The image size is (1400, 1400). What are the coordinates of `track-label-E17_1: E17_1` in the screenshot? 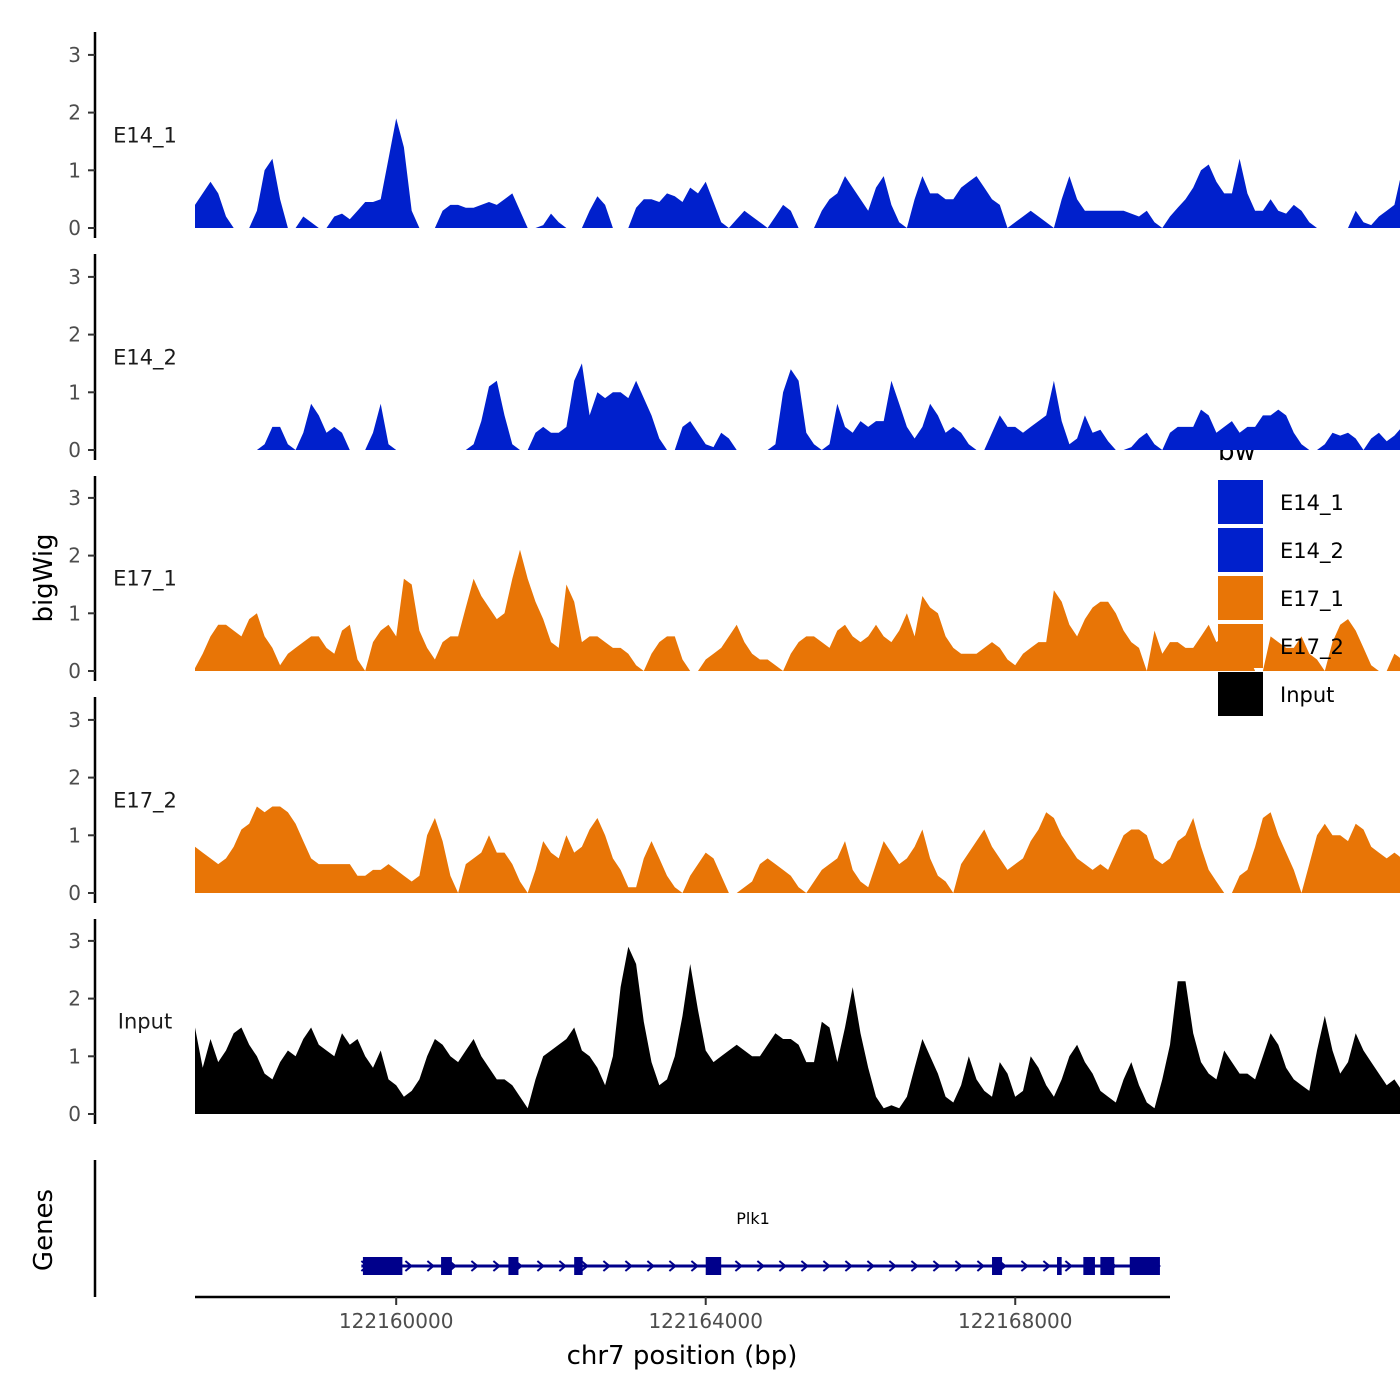 It's located at (145, 579).